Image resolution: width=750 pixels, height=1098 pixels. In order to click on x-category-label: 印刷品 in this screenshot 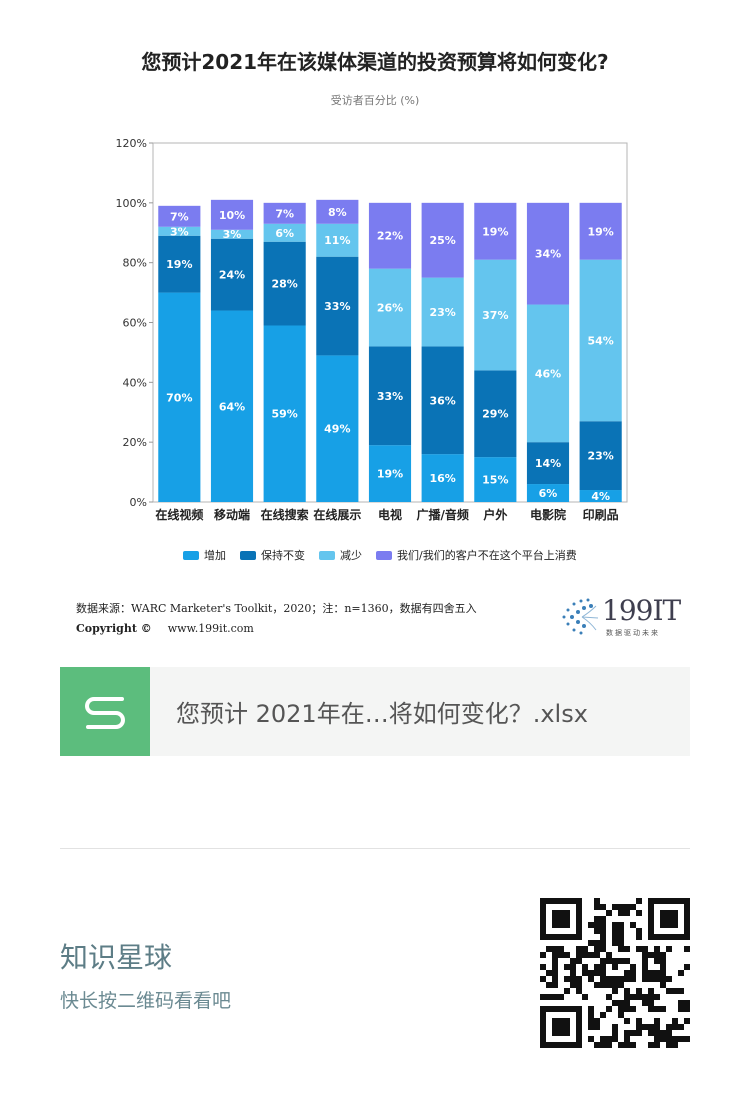, I will do `click(601, 515)`.